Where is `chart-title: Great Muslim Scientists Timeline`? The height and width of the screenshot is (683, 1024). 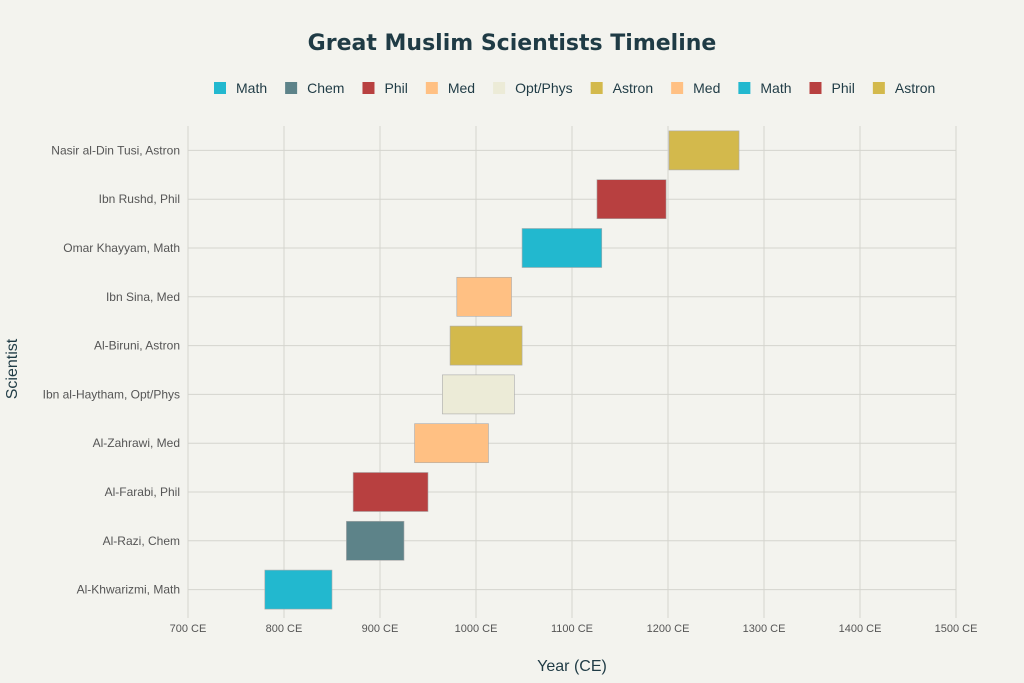
chart-title: Great Muslim Scientists Timeline is located at coordinates (512, 43).